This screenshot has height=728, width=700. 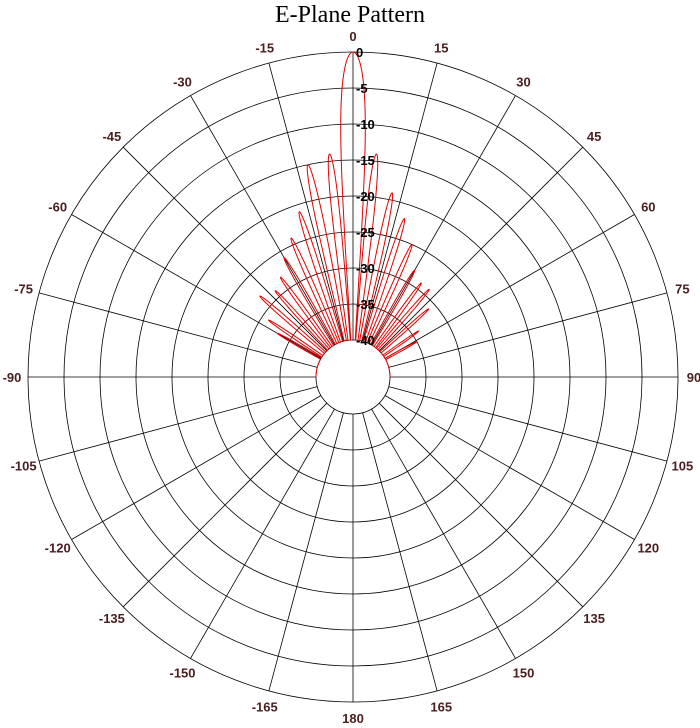 What do you see at coordinates (365, 232) in the screenshot?
I see `radial-tick-label: -25` at bounding box center [365, 232].